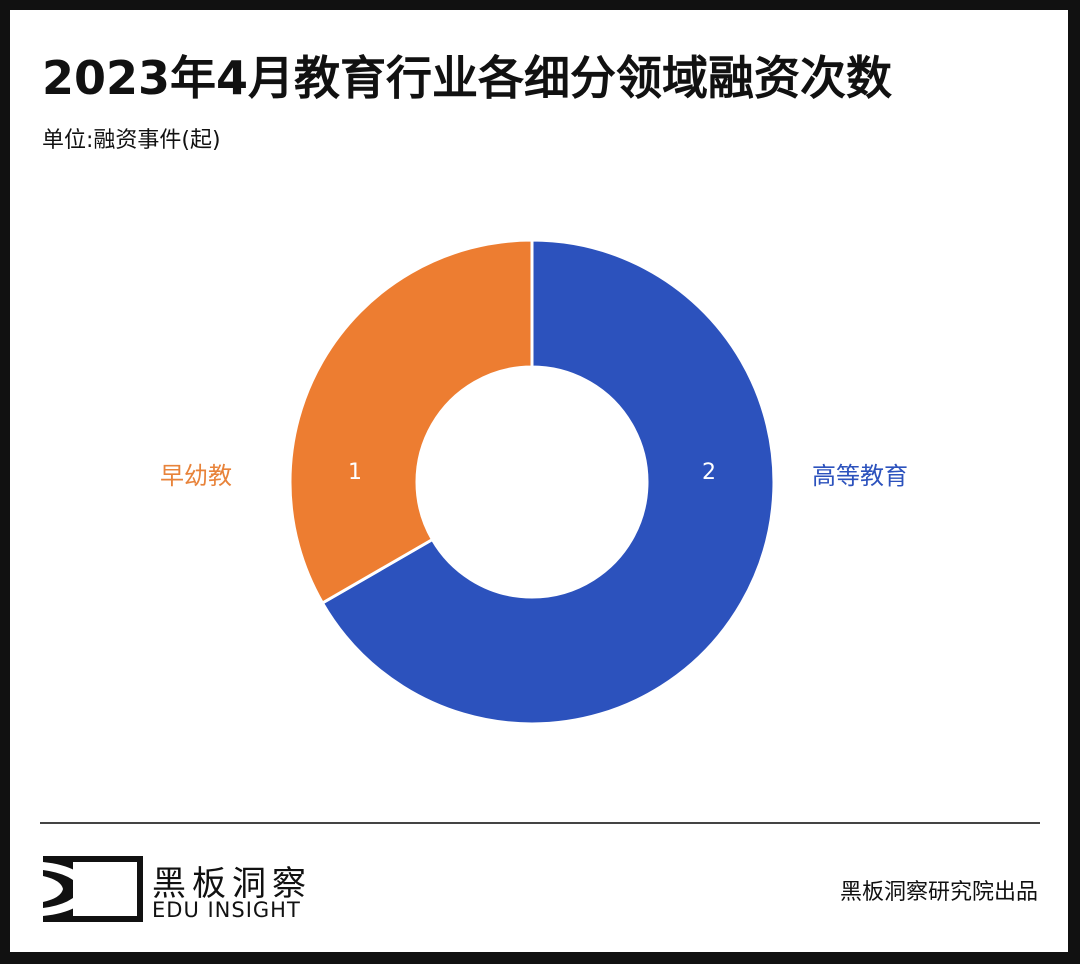 This screenshot has width=1080, height=964. Describe the element at coordinates (226, 910) in the screenshot. I see `logo-text-en: EDU INSIGHT` at that location.